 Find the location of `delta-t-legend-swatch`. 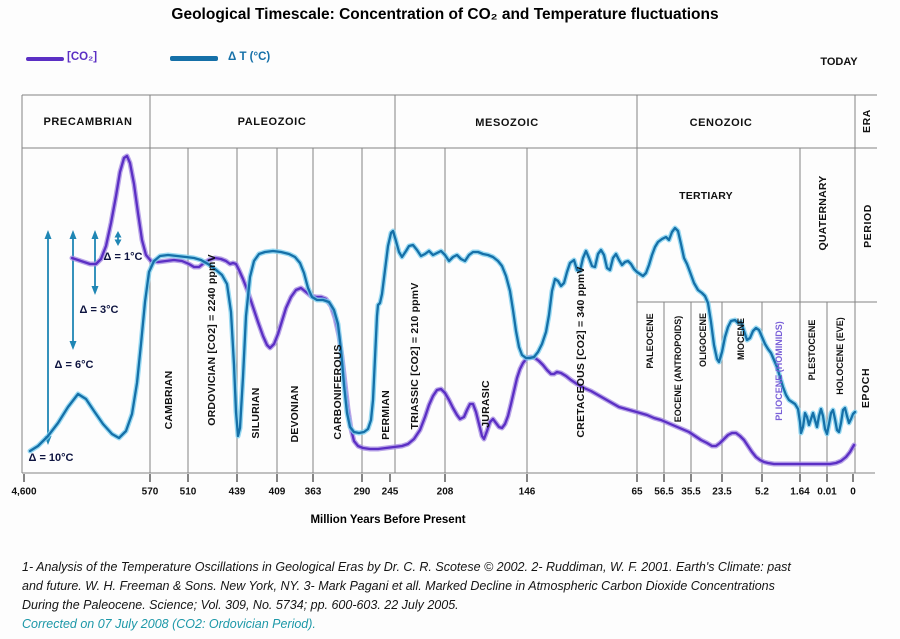

delta-t-legend-swatch is located at coordinates (194, 58).